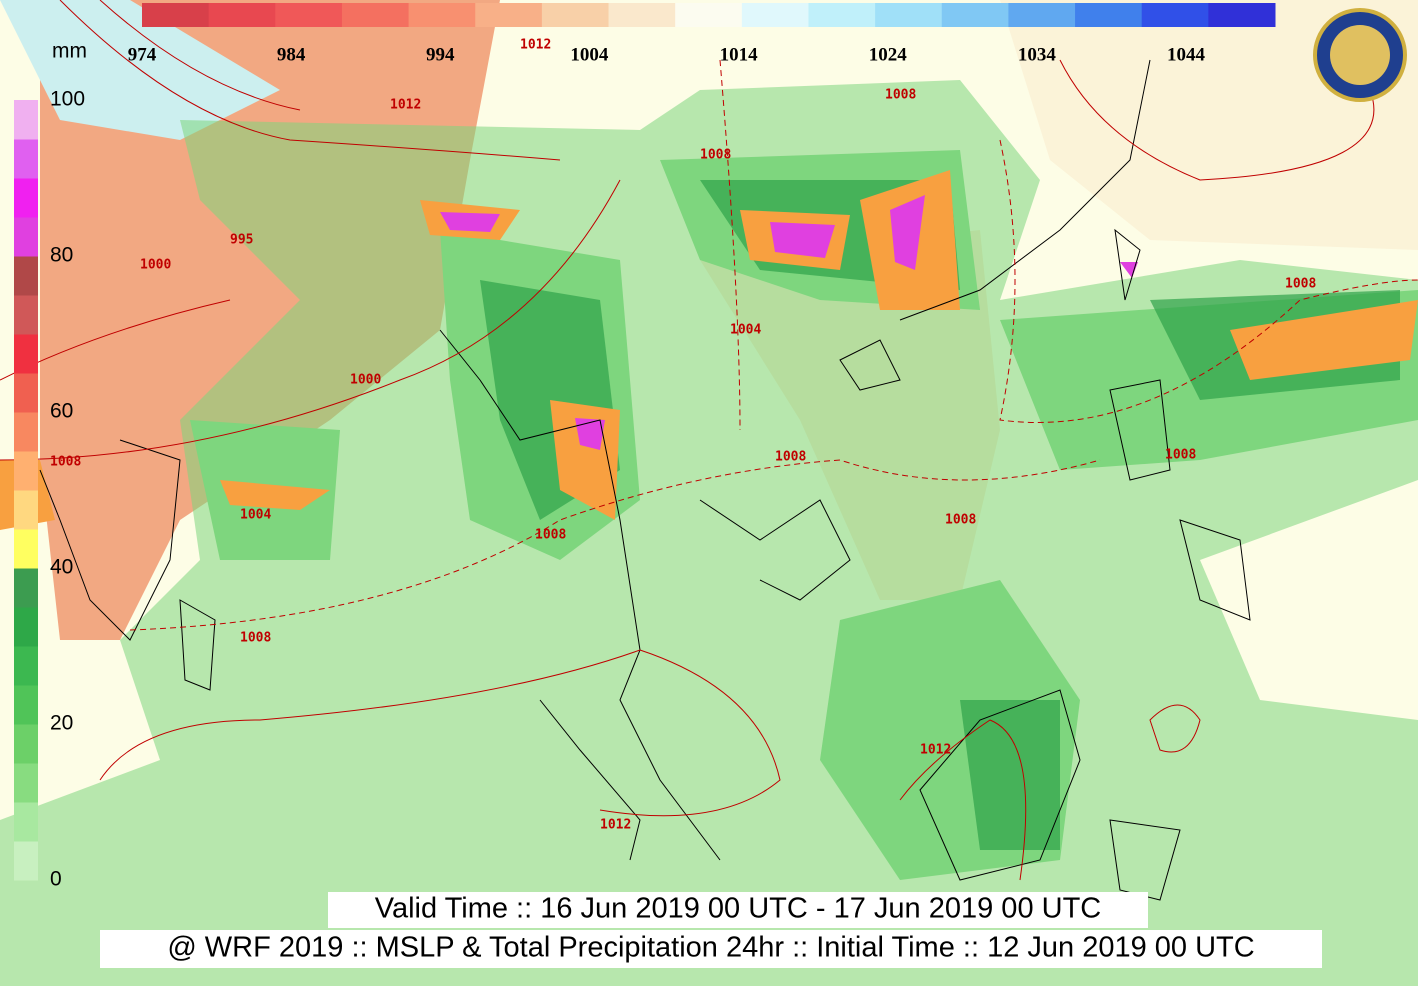  What do you see at coordinates (69, 51) in the screenshot?
I see `precip-unit: mm` at bounding box center [69, 51].